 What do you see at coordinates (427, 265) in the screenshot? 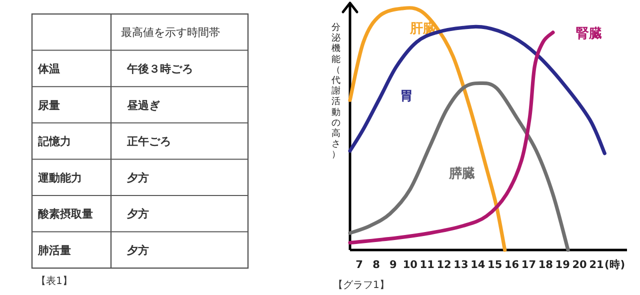
I see `x-tick-label: 11` at bounding box center [427, 265].